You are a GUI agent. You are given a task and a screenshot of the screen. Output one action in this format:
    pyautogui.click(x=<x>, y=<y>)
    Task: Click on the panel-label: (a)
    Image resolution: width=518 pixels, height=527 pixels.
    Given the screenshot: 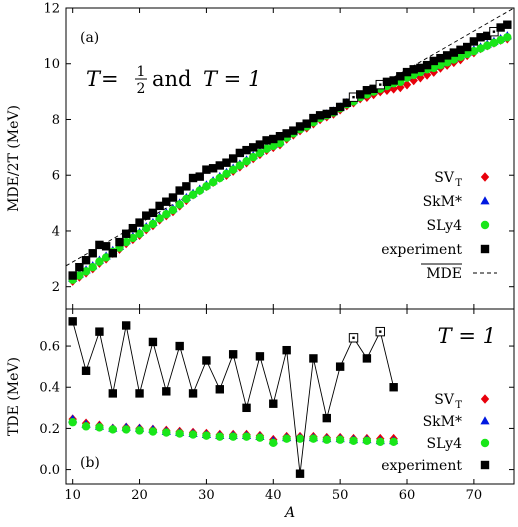 What is the action you would take?
    pyautogui.click(x=89, y=38)
    